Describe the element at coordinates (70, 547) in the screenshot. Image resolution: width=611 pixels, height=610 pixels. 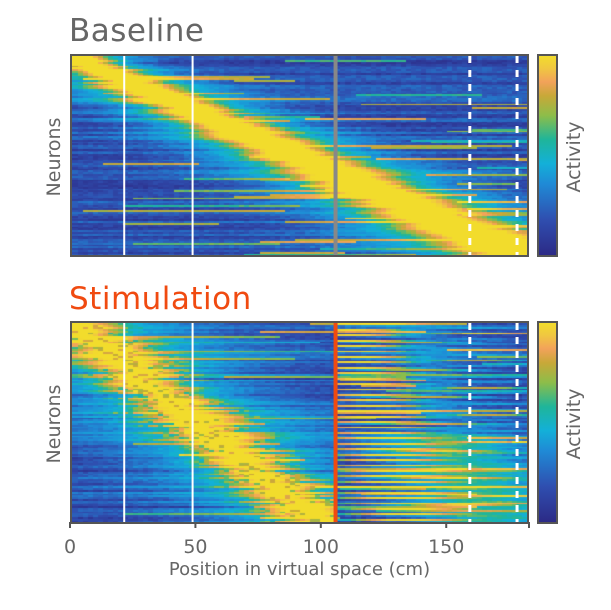
I see `x-tick-label: 0` at that location.